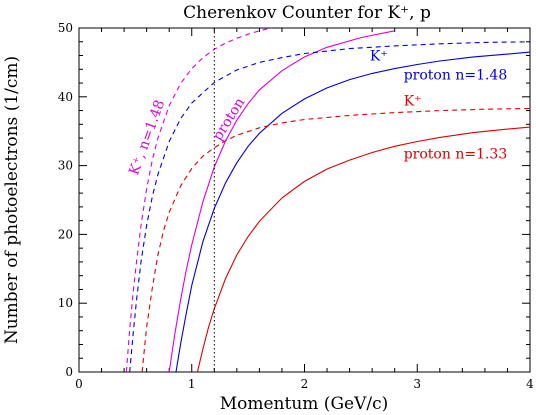  I want to click on annotation-label: proton n=1.33, so click(456, 155).